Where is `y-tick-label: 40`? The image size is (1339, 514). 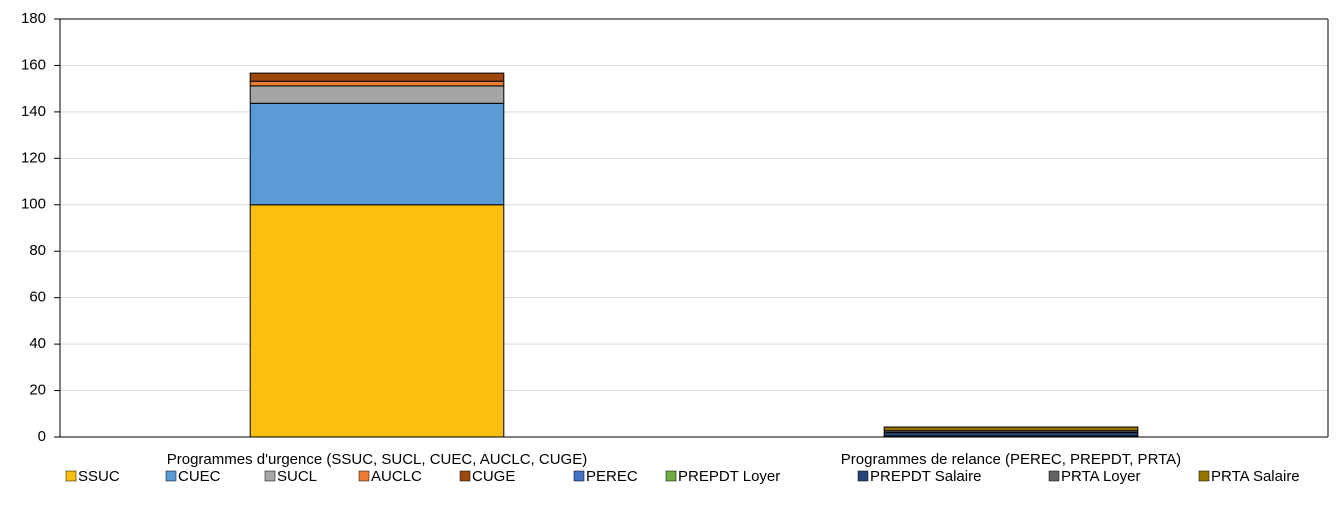
y-tick-label: 40 is located at coordinates (37, 343).